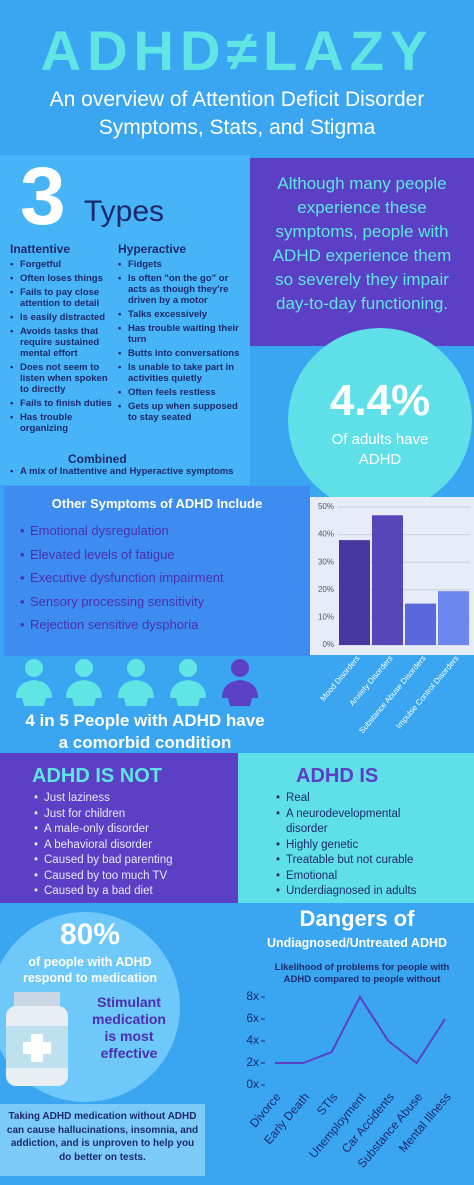 The image size is (474, 1185). What do you see at coordinates (362, 207) in the screenshot?
I see `quote-line: experience these` at bounding box center [362, 207].